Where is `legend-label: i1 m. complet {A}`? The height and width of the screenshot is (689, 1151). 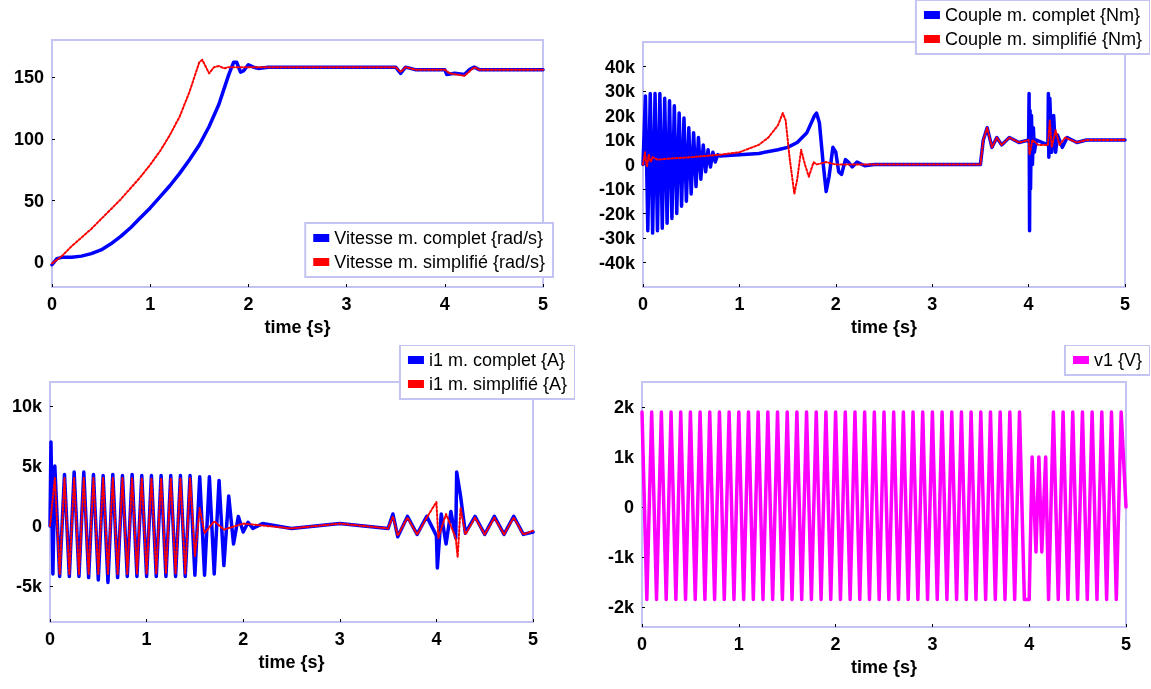 legend-label: i1 m. complet {A} is located at coordinates (497, 360).